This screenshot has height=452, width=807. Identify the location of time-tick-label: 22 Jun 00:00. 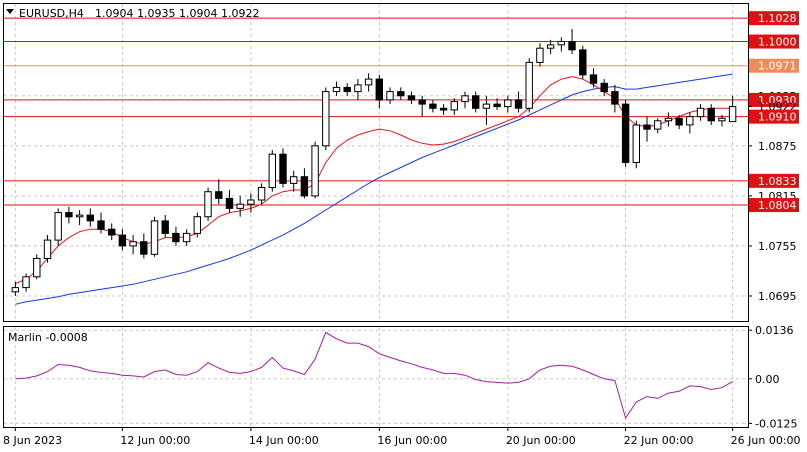
(659, 440).